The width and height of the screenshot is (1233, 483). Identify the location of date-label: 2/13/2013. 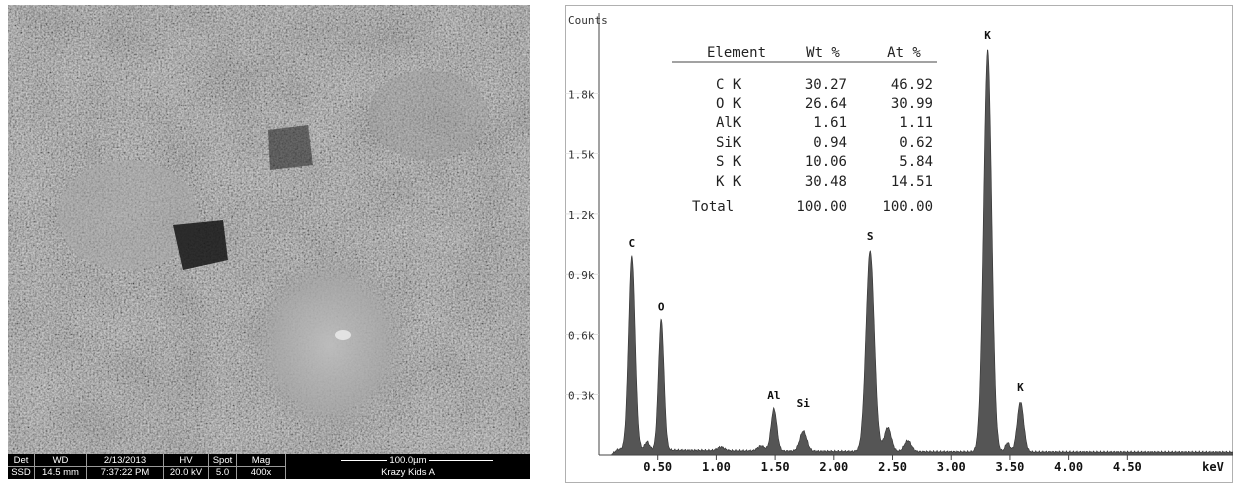
(125, 460).